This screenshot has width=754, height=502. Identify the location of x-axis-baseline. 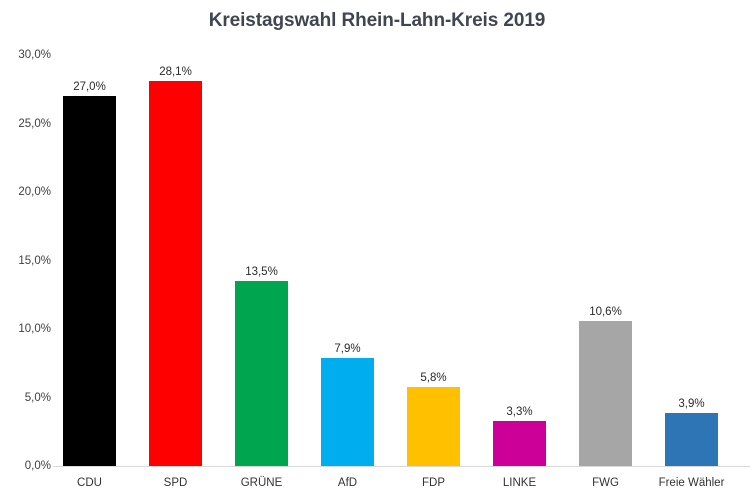
(401, 466).